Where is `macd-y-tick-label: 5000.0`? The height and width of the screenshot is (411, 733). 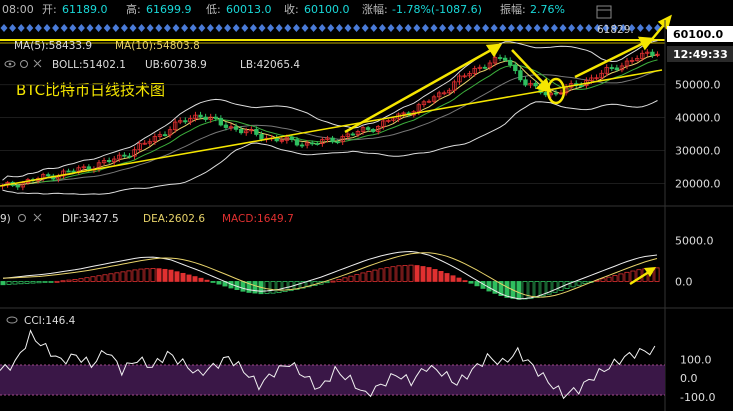
macd-y-tick-label: 5000.0 is located at coordinates (694, 240).